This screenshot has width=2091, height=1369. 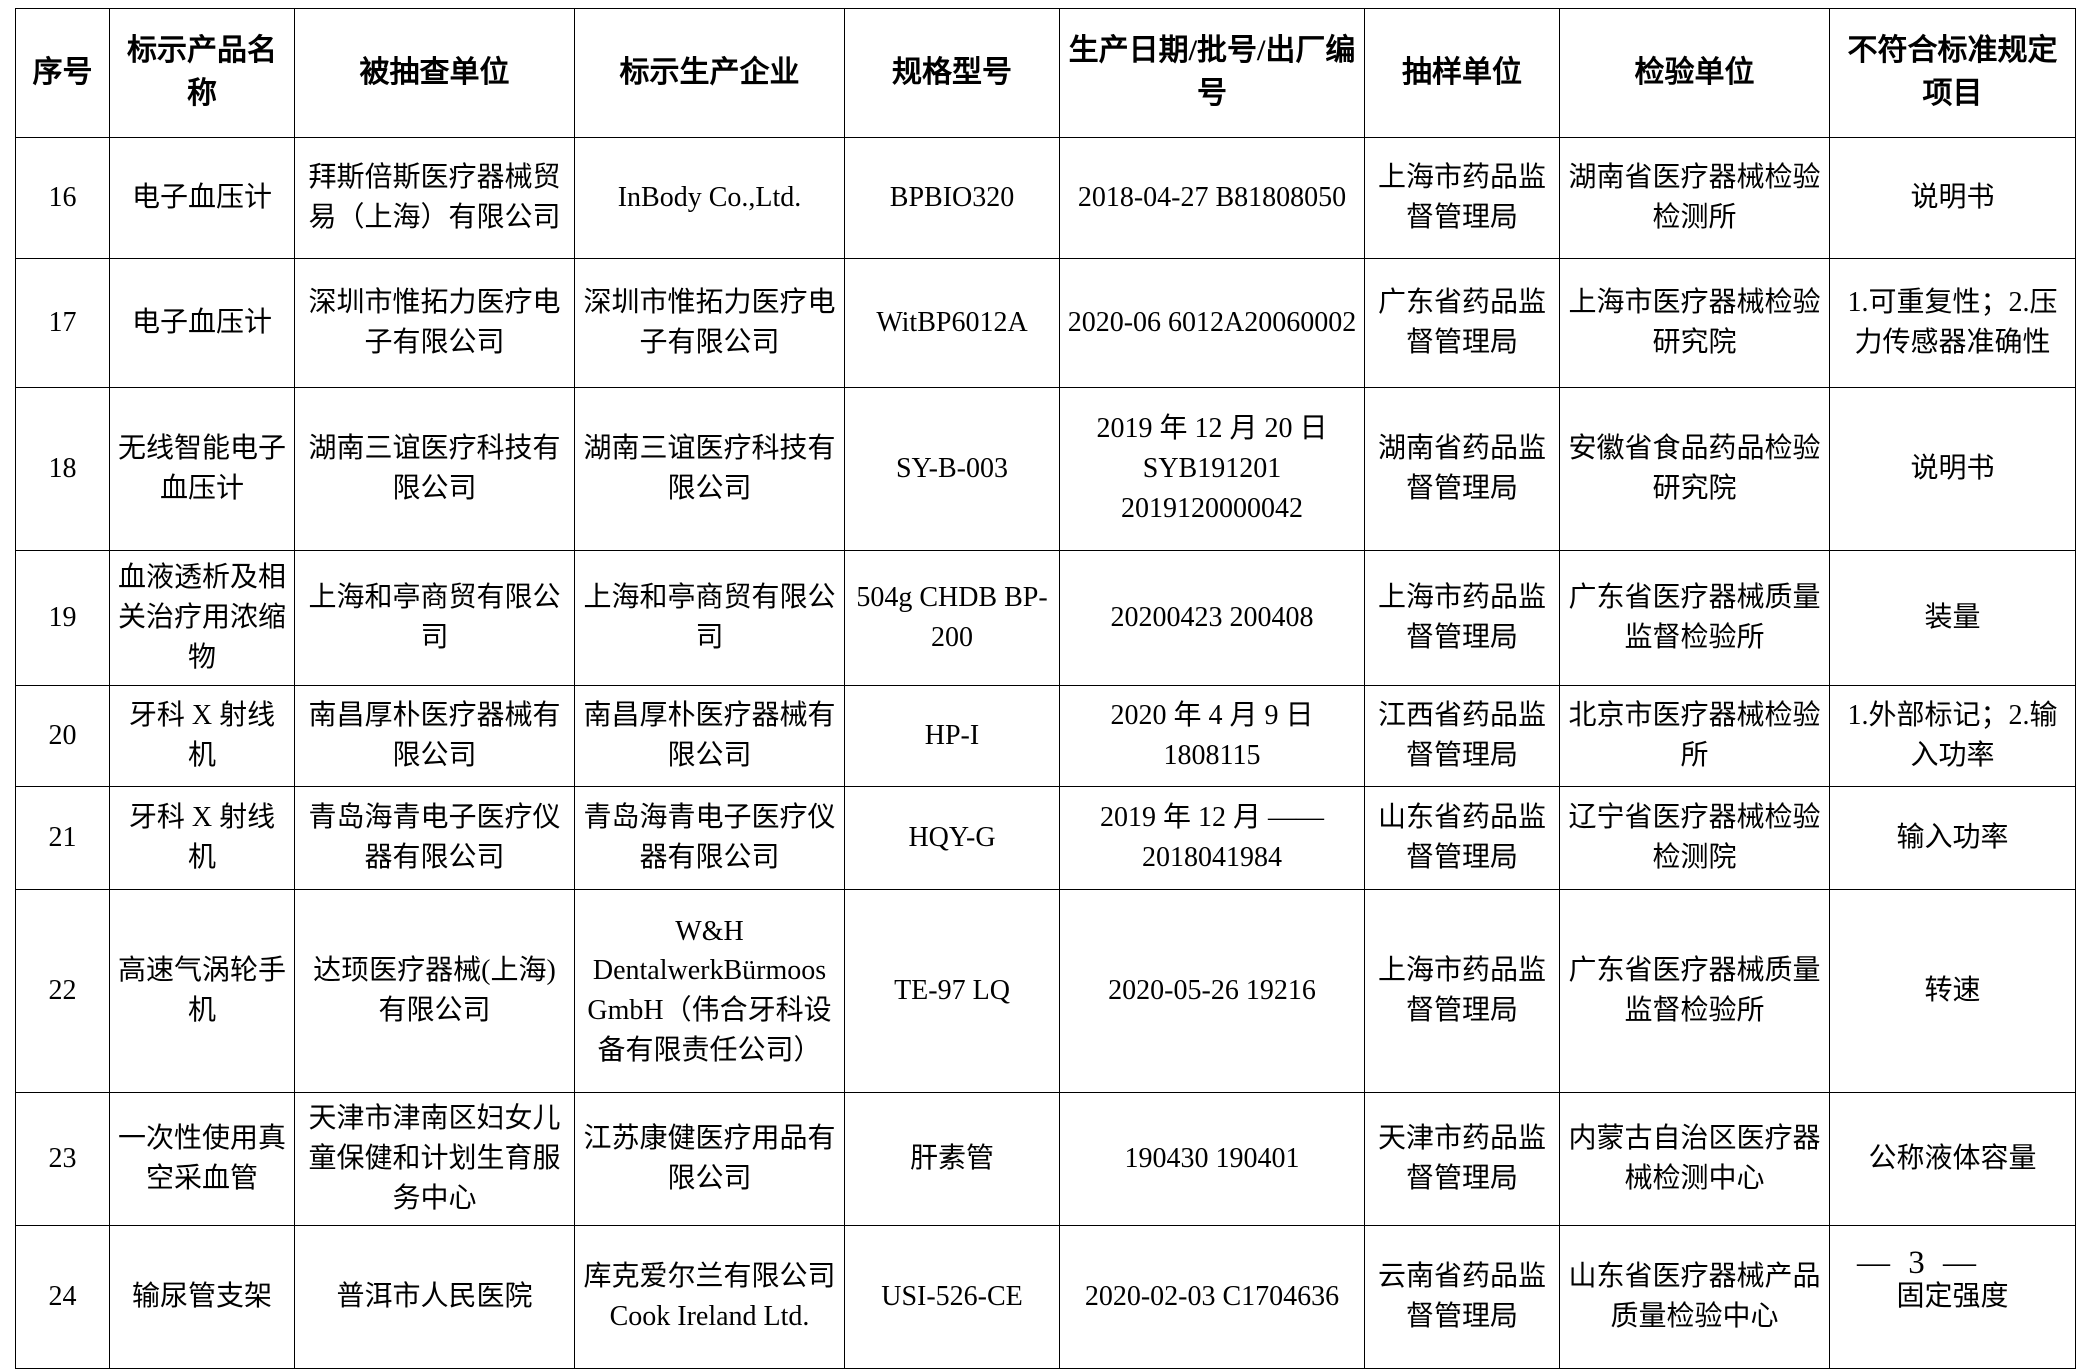 What do you see at coordinates (1694, 469) in the screenshot?
I see `cell-inspect: 安徽省食品药品检验研究院` at bounding box center [1694, 469].